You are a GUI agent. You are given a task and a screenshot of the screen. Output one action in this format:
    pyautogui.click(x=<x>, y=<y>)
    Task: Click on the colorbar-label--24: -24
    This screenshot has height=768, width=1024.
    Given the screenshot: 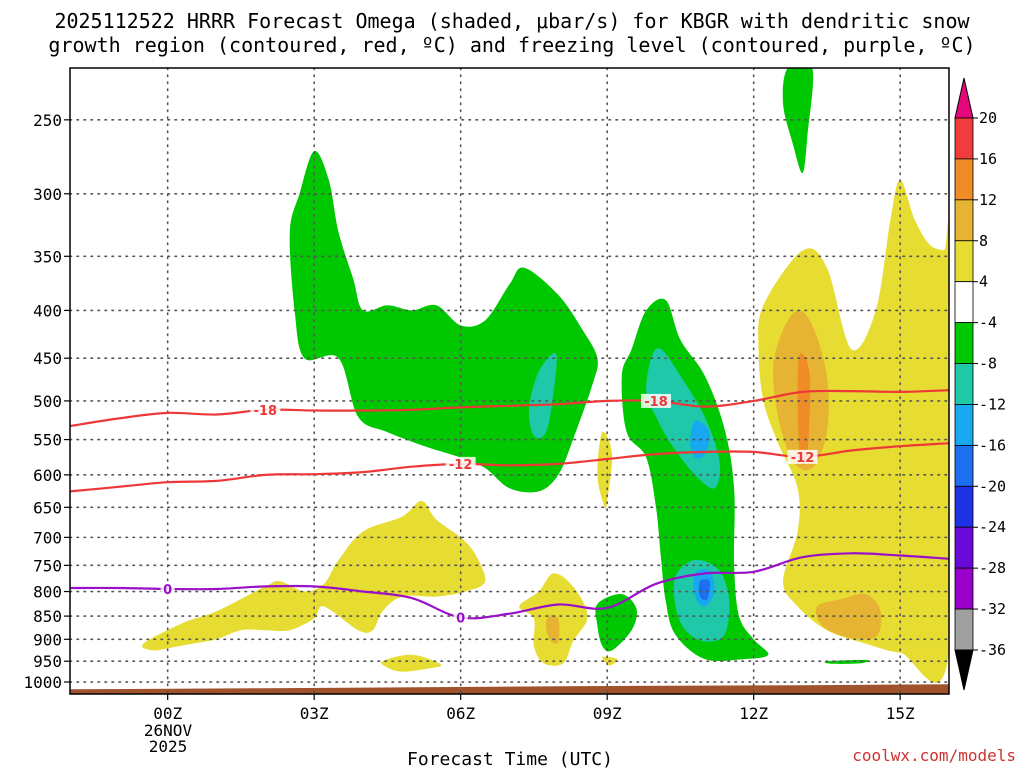 What is the action you would take?
    pyautogui.click(x=992, y=527)
    